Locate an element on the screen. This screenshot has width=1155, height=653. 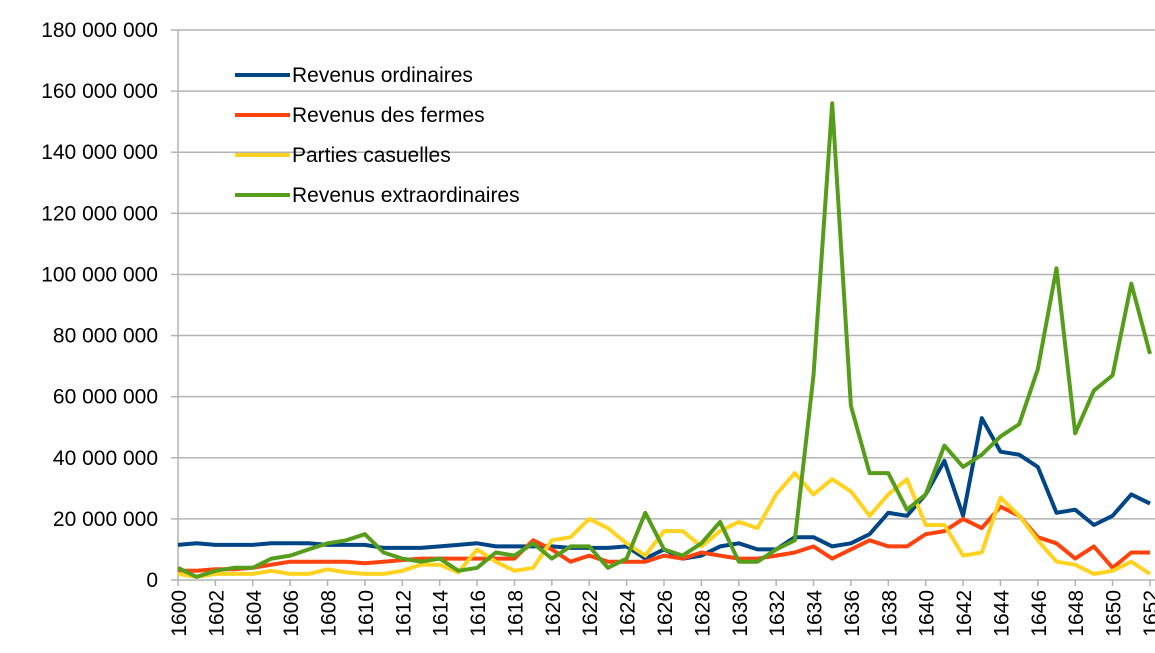
y-tick-label: 0 is located at coordinates (152, 580).